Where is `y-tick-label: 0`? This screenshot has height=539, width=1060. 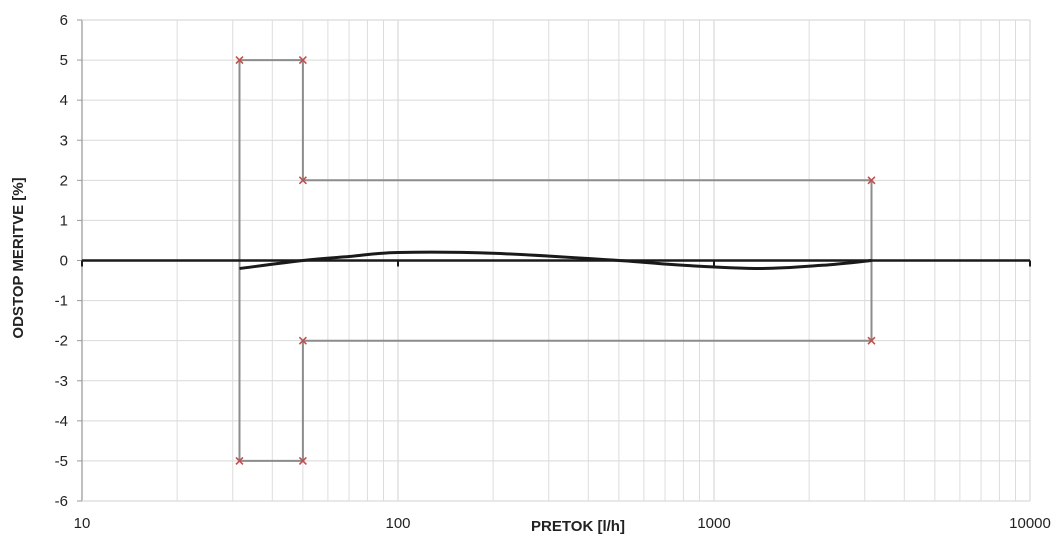
y-tick-label: 0 is located at coordinates (64, 261).